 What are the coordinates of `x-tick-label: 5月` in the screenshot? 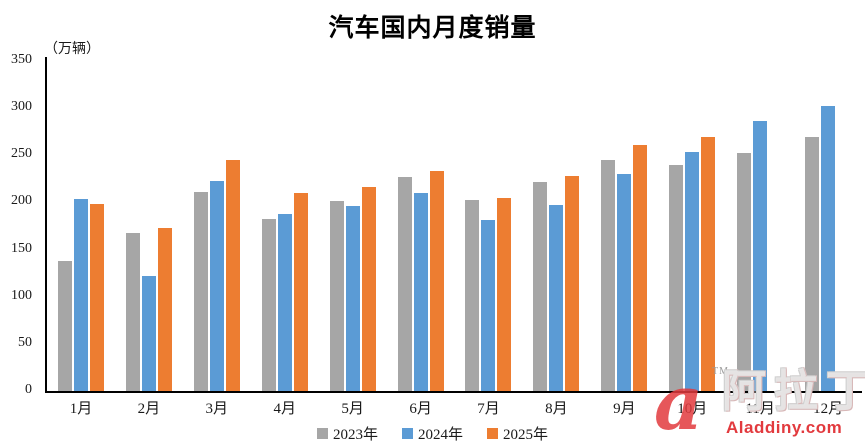 It's located at (352, 409).